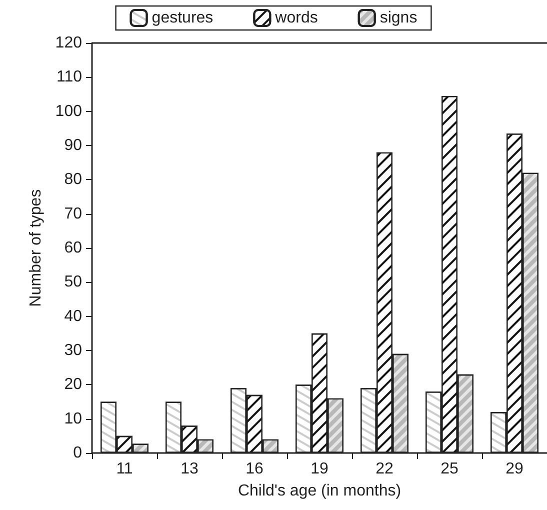  I want to click on x-axis-title: Child's age (in months), so click(320, 491).